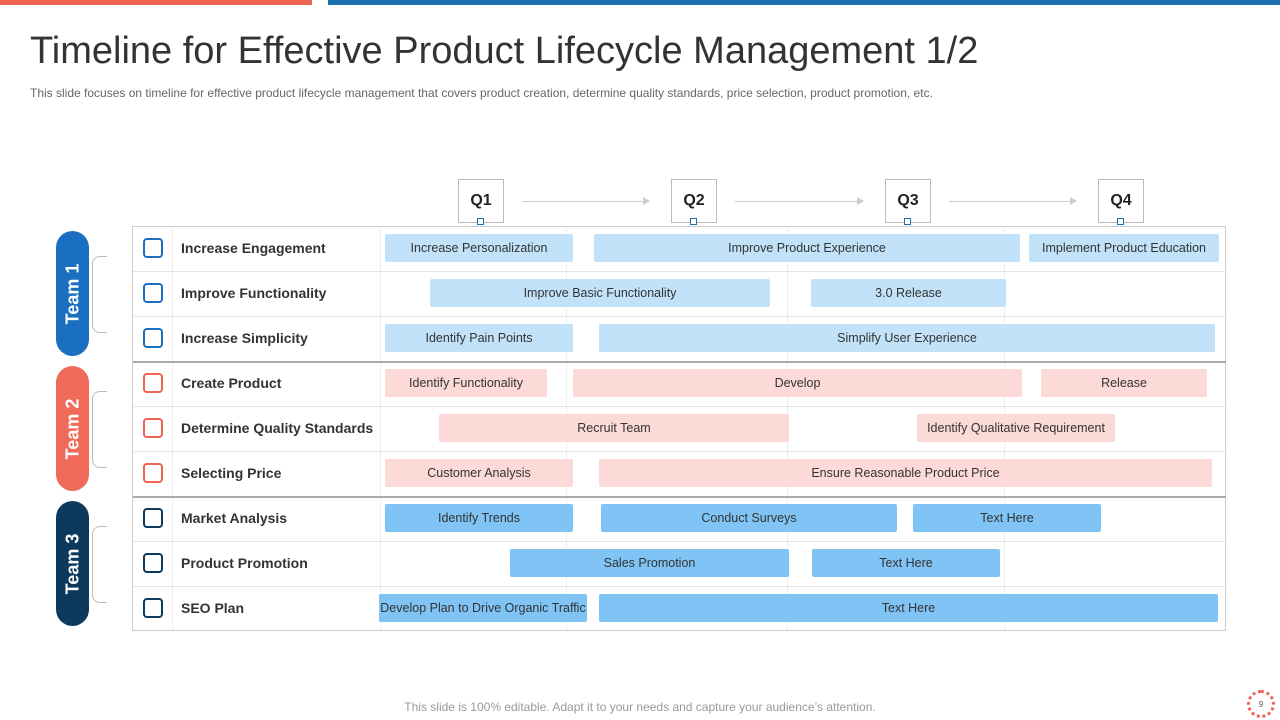 Image resolution: width=1280 pixels, height=720 pixels. I want to click on team-pill: Team 3, so click(72, 563).